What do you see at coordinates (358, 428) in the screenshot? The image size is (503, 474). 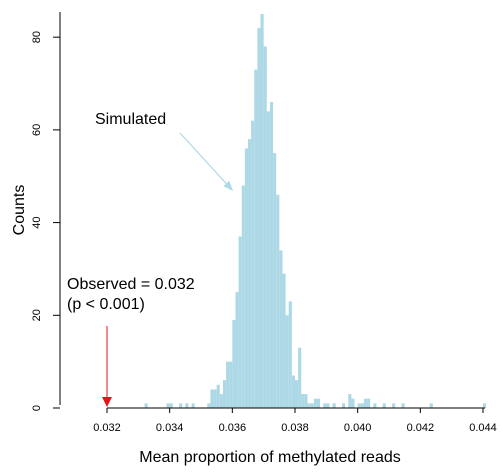 I see `x-tick-label: 0.040` at bounding box center [358, 428].